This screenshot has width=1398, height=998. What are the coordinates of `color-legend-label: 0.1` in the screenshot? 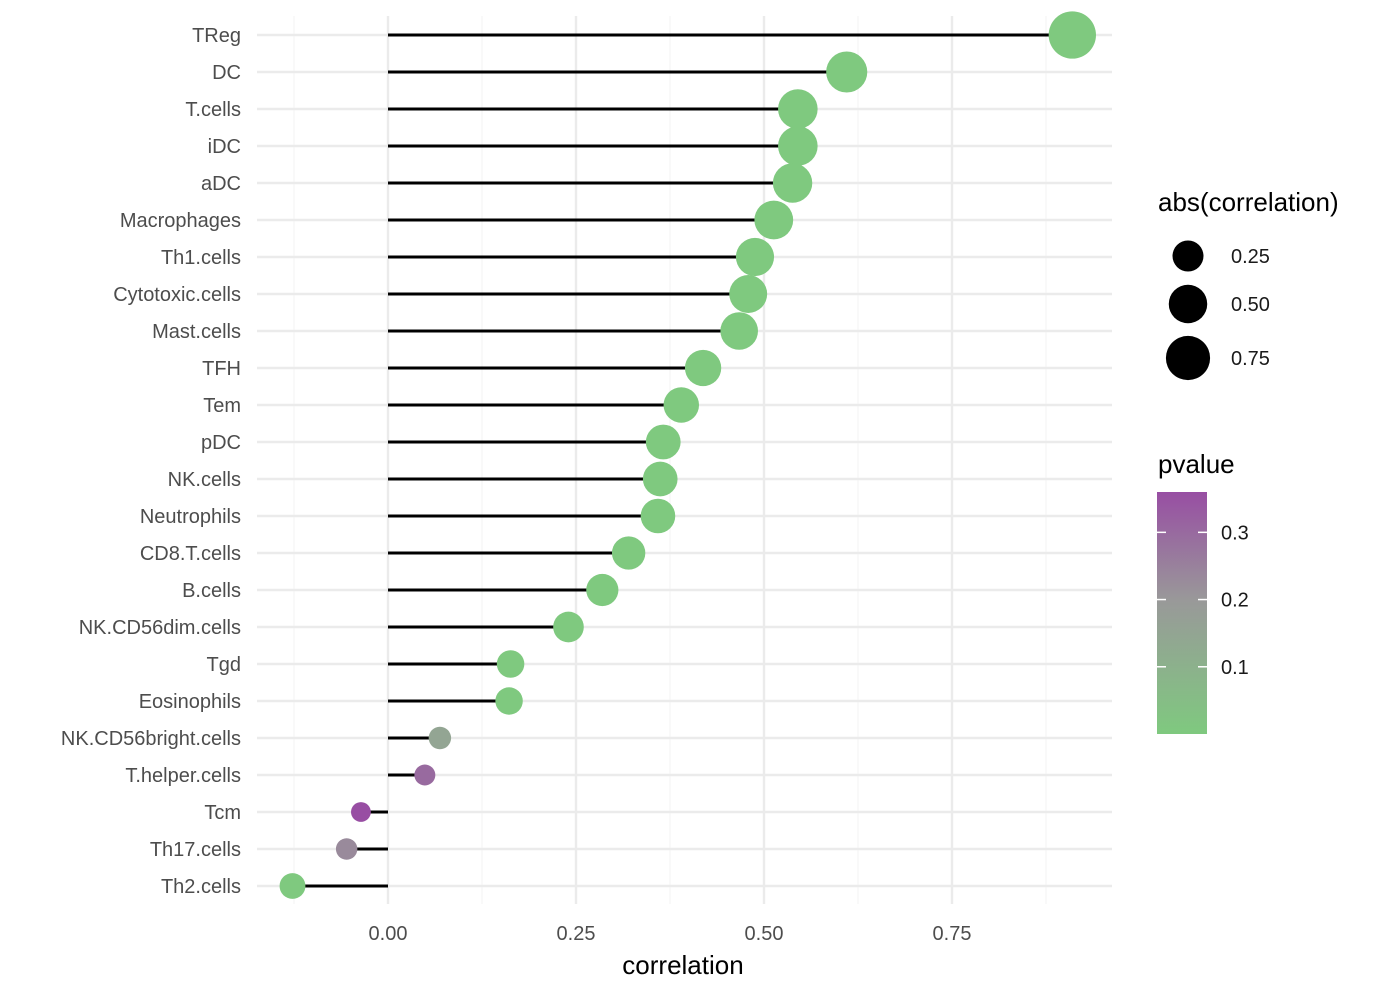 It's located at (1235, 668).